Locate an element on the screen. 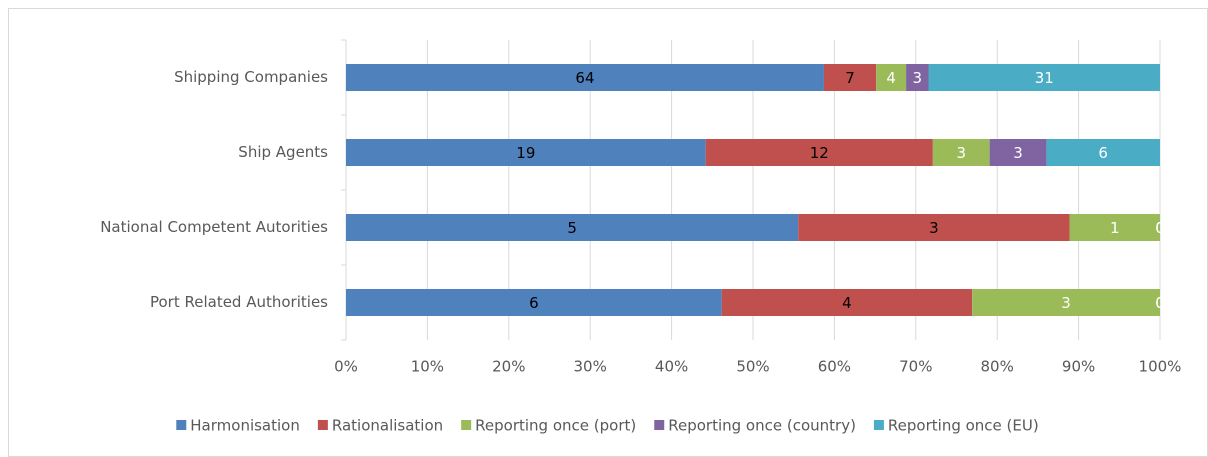 The width and height of the screenshot is (1208, 457). legend-label: Reporting once (port) is located at coordinates (555, 426).